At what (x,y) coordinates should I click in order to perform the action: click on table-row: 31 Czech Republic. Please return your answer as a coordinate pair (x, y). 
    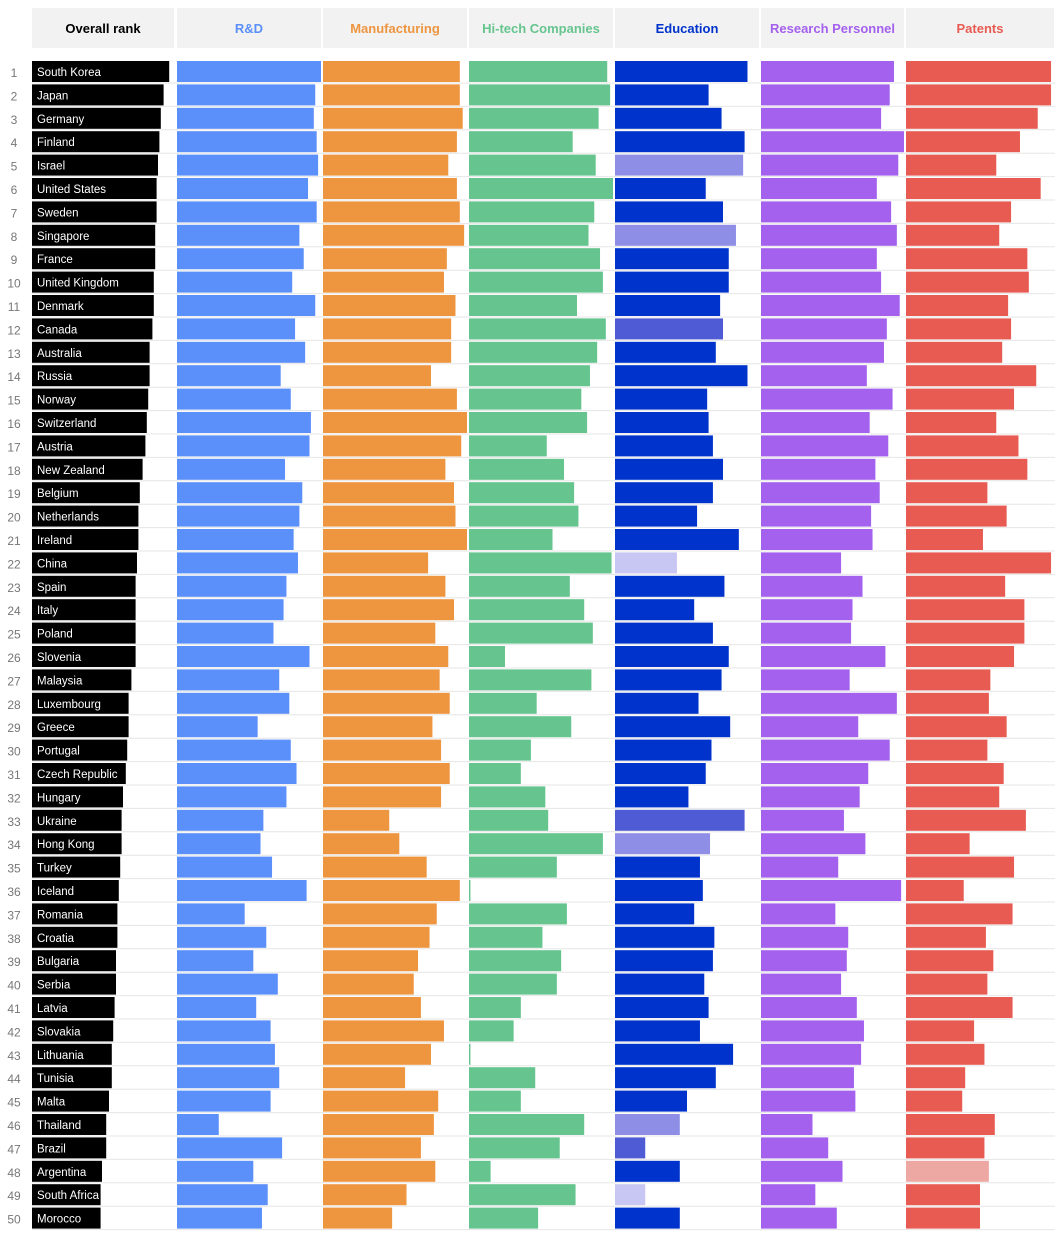
    Looking at the image, I should click on (531, 774).